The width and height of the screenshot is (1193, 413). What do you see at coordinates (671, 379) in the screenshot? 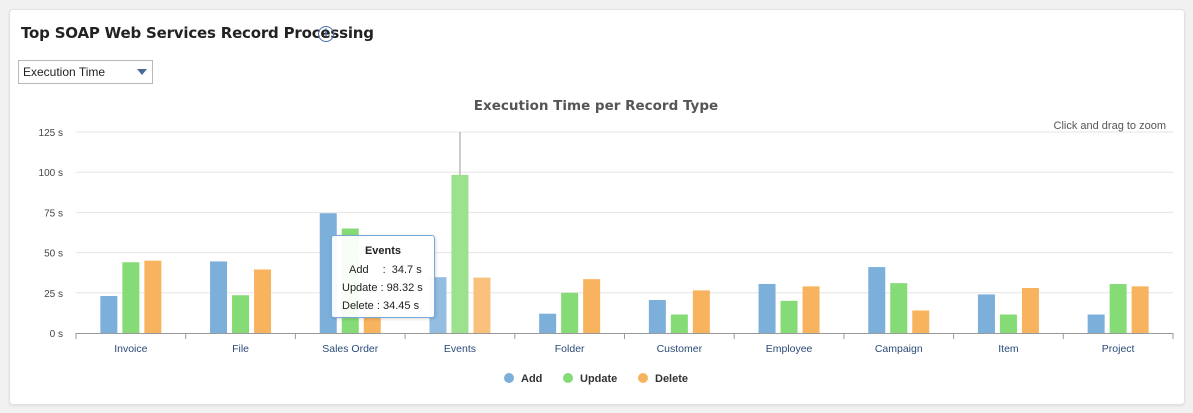
I see `legend-label: Delete` at bounding box center [671, 379].